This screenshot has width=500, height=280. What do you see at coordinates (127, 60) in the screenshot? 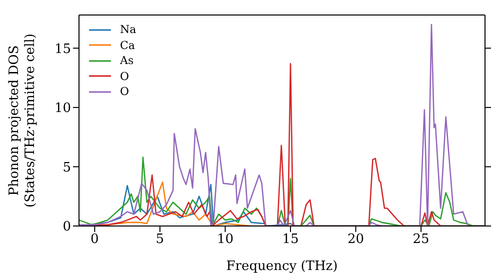
I see `legend-label: As` at bounding box center [127, 60].